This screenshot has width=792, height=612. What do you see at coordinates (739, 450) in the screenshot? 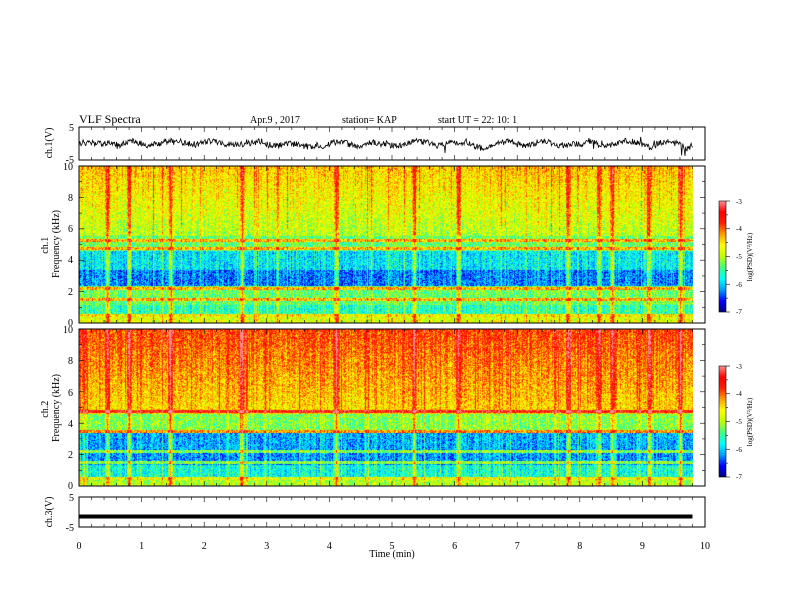
I see `ch2-cb-tick-m6: -6` at bounding box center [739, 450].